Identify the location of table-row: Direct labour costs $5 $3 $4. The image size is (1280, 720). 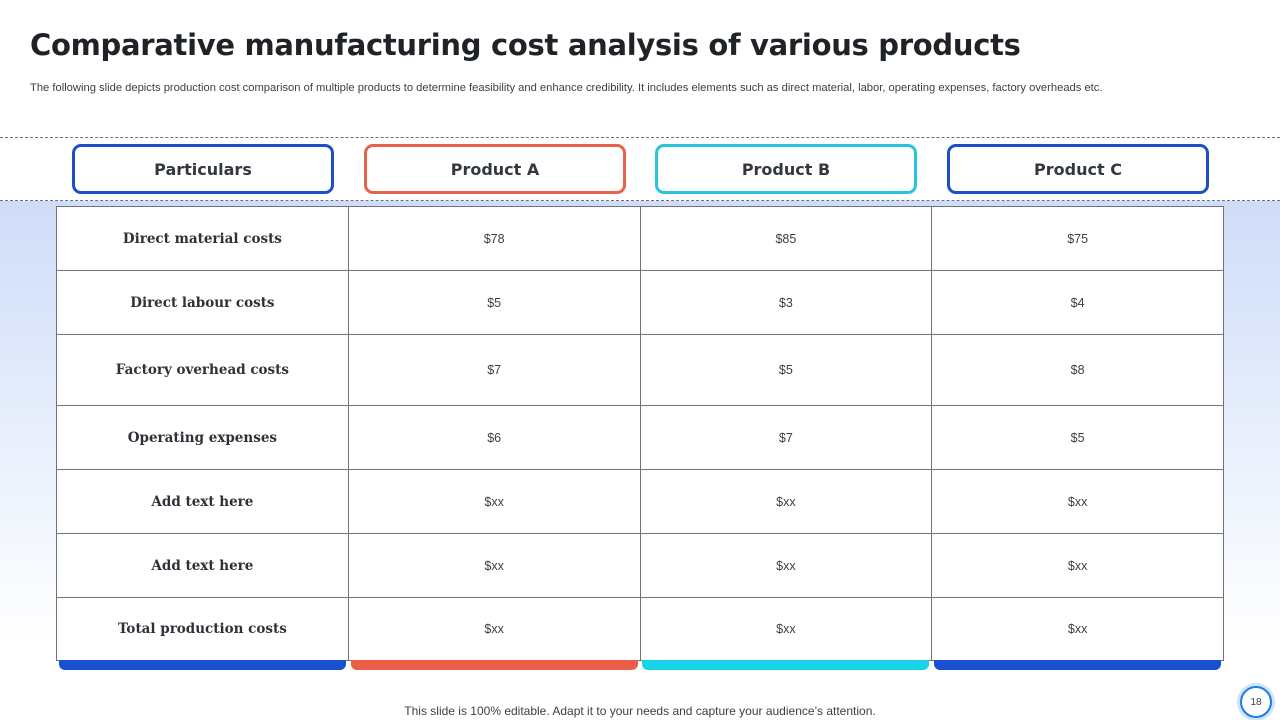
(640, 302).